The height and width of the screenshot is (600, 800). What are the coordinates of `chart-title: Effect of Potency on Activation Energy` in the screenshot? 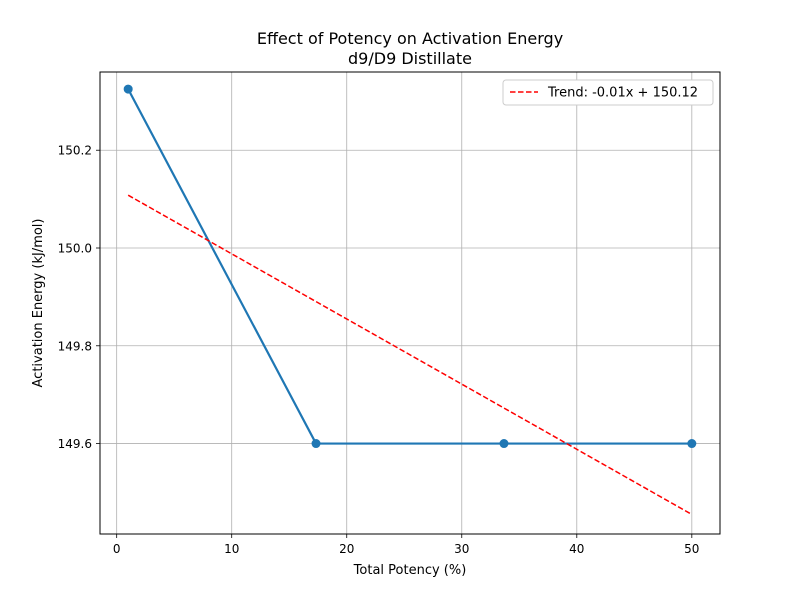 It's located at (410, 38).